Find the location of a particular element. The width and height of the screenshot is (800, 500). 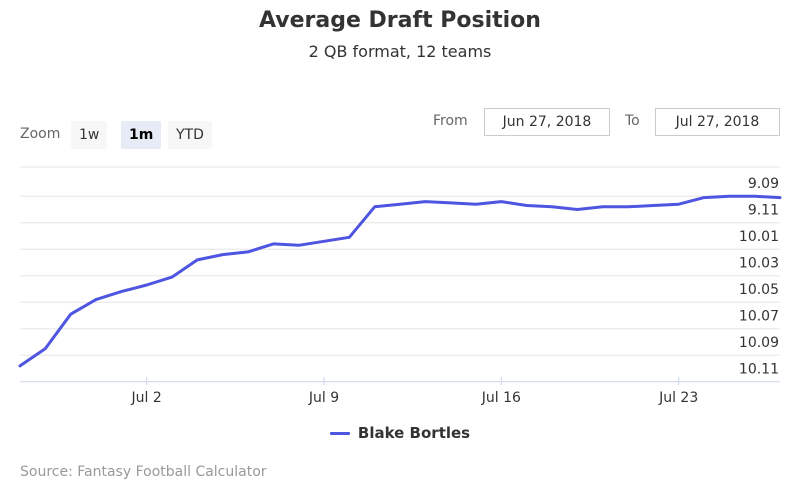

from-date-input: Jun 27, 2018 is located at coordinates (547, 122).